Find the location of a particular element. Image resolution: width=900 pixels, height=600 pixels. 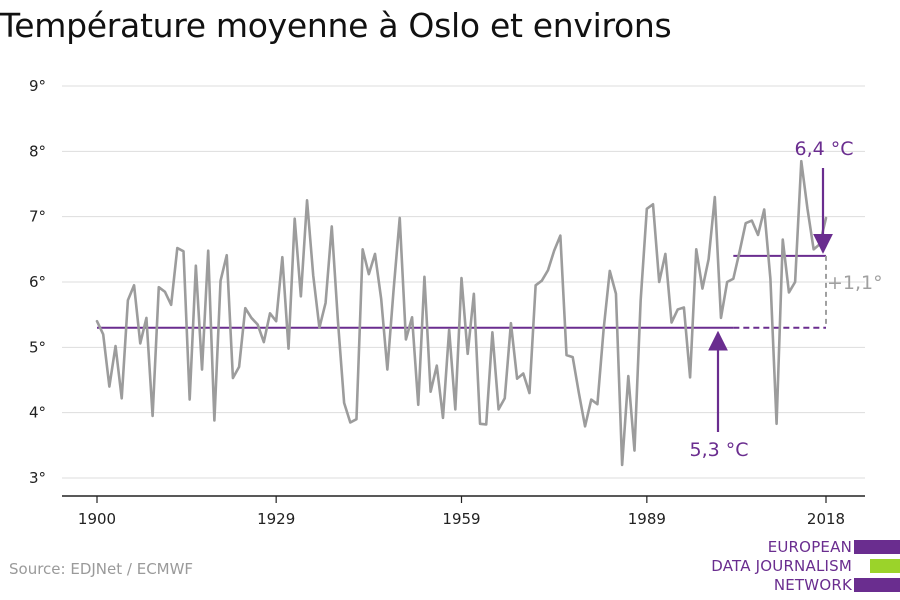

recent-average-label: 6,4 °C is located at coordinates (823, 149).